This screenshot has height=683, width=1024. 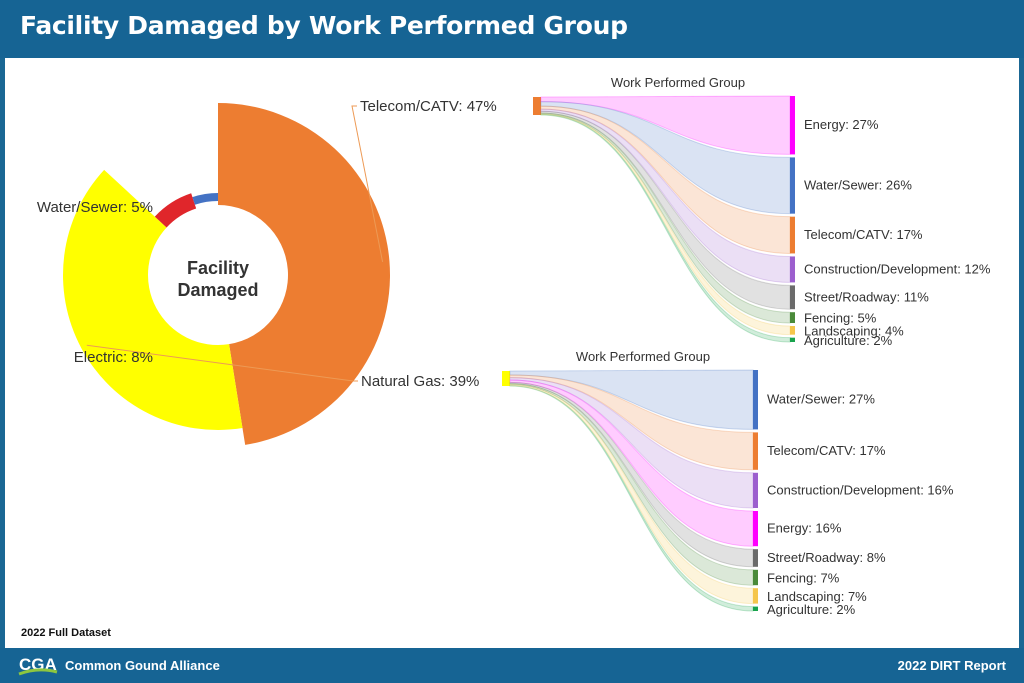 I want to click on sankey-target-bar-natural-gas-telecom-catv, so click(x=755, y=451).